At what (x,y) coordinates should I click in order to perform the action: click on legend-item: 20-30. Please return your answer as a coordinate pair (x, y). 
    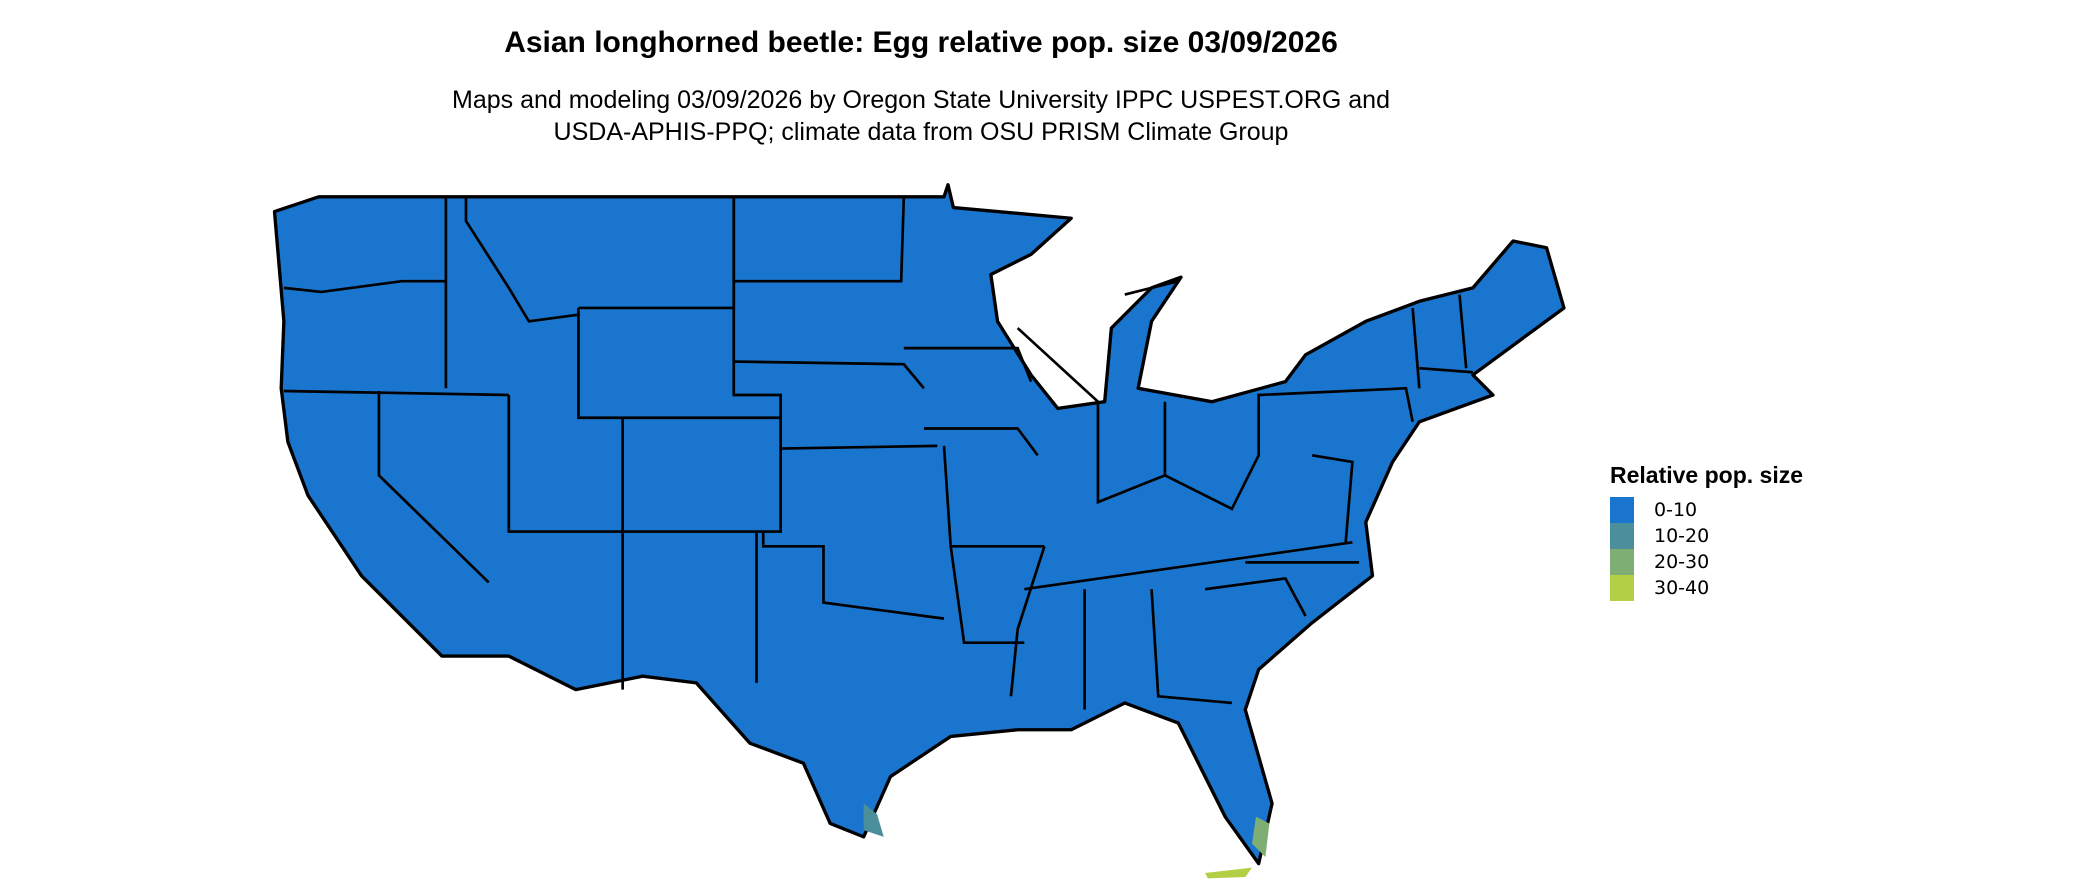
    Looking at the image, I should click on (1706, 562).